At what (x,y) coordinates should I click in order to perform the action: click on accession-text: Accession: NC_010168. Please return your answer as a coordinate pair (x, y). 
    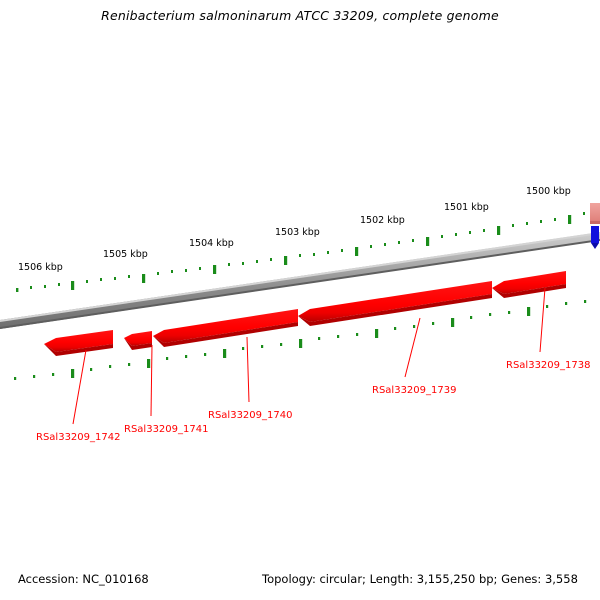
    Looking at the image, I should click on (83, 579).